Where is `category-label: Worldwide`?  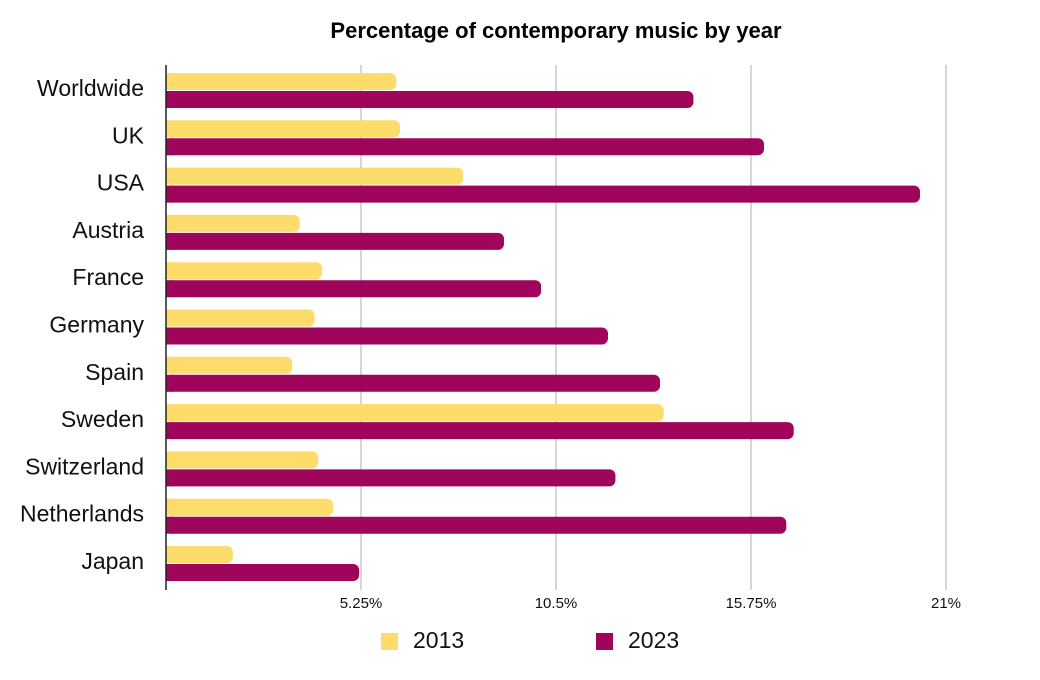 category-label: Worldwide is located at coordinates (90, 88).